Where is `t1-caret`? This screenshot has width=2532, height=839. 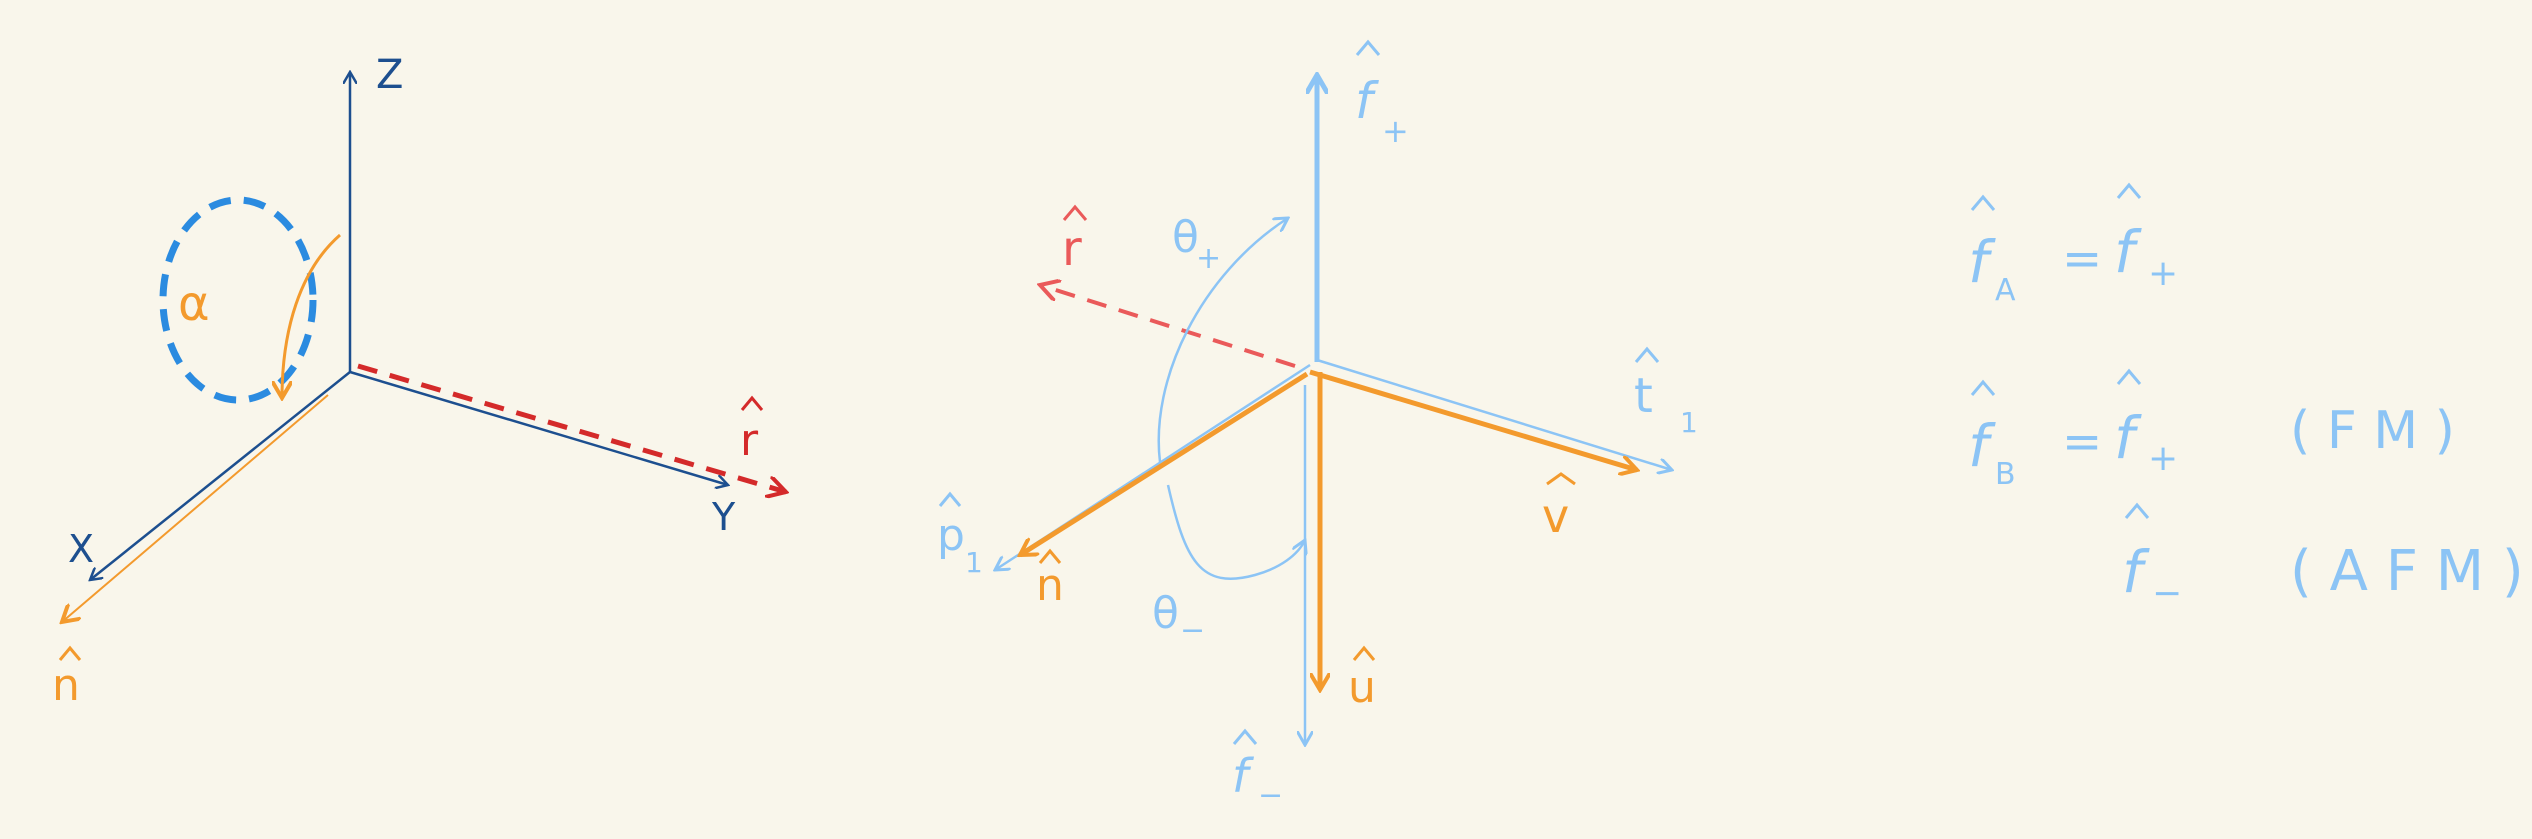 t1-caret is located at coordinates (1647, 354).